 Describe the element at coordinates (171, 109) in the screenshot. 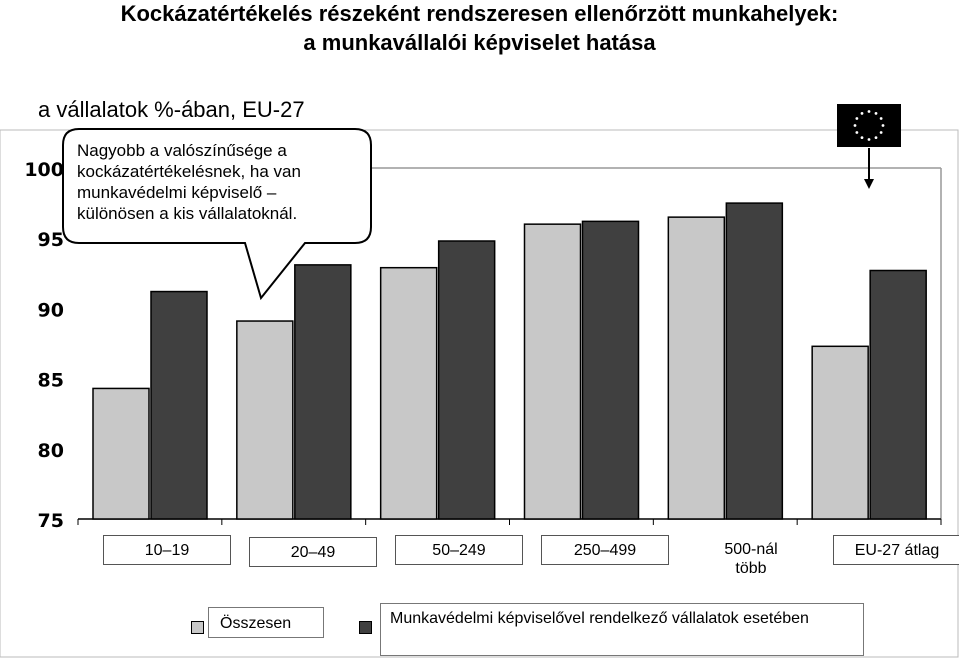

I see `chart-subtitle: a vállalatok %-ában, EU-27` at that location.